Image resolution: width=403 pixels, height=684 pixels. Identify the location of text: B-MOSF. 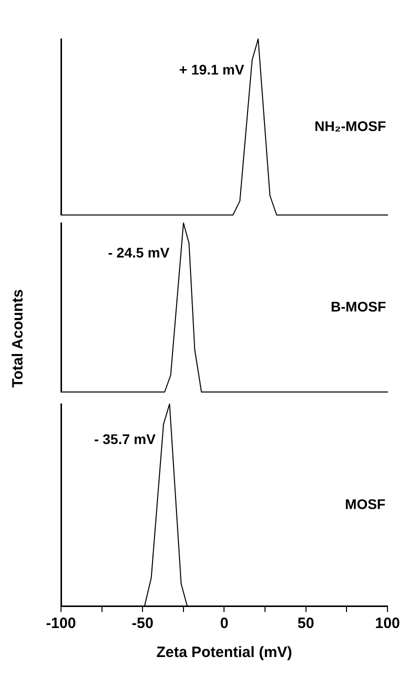
(358, 306).